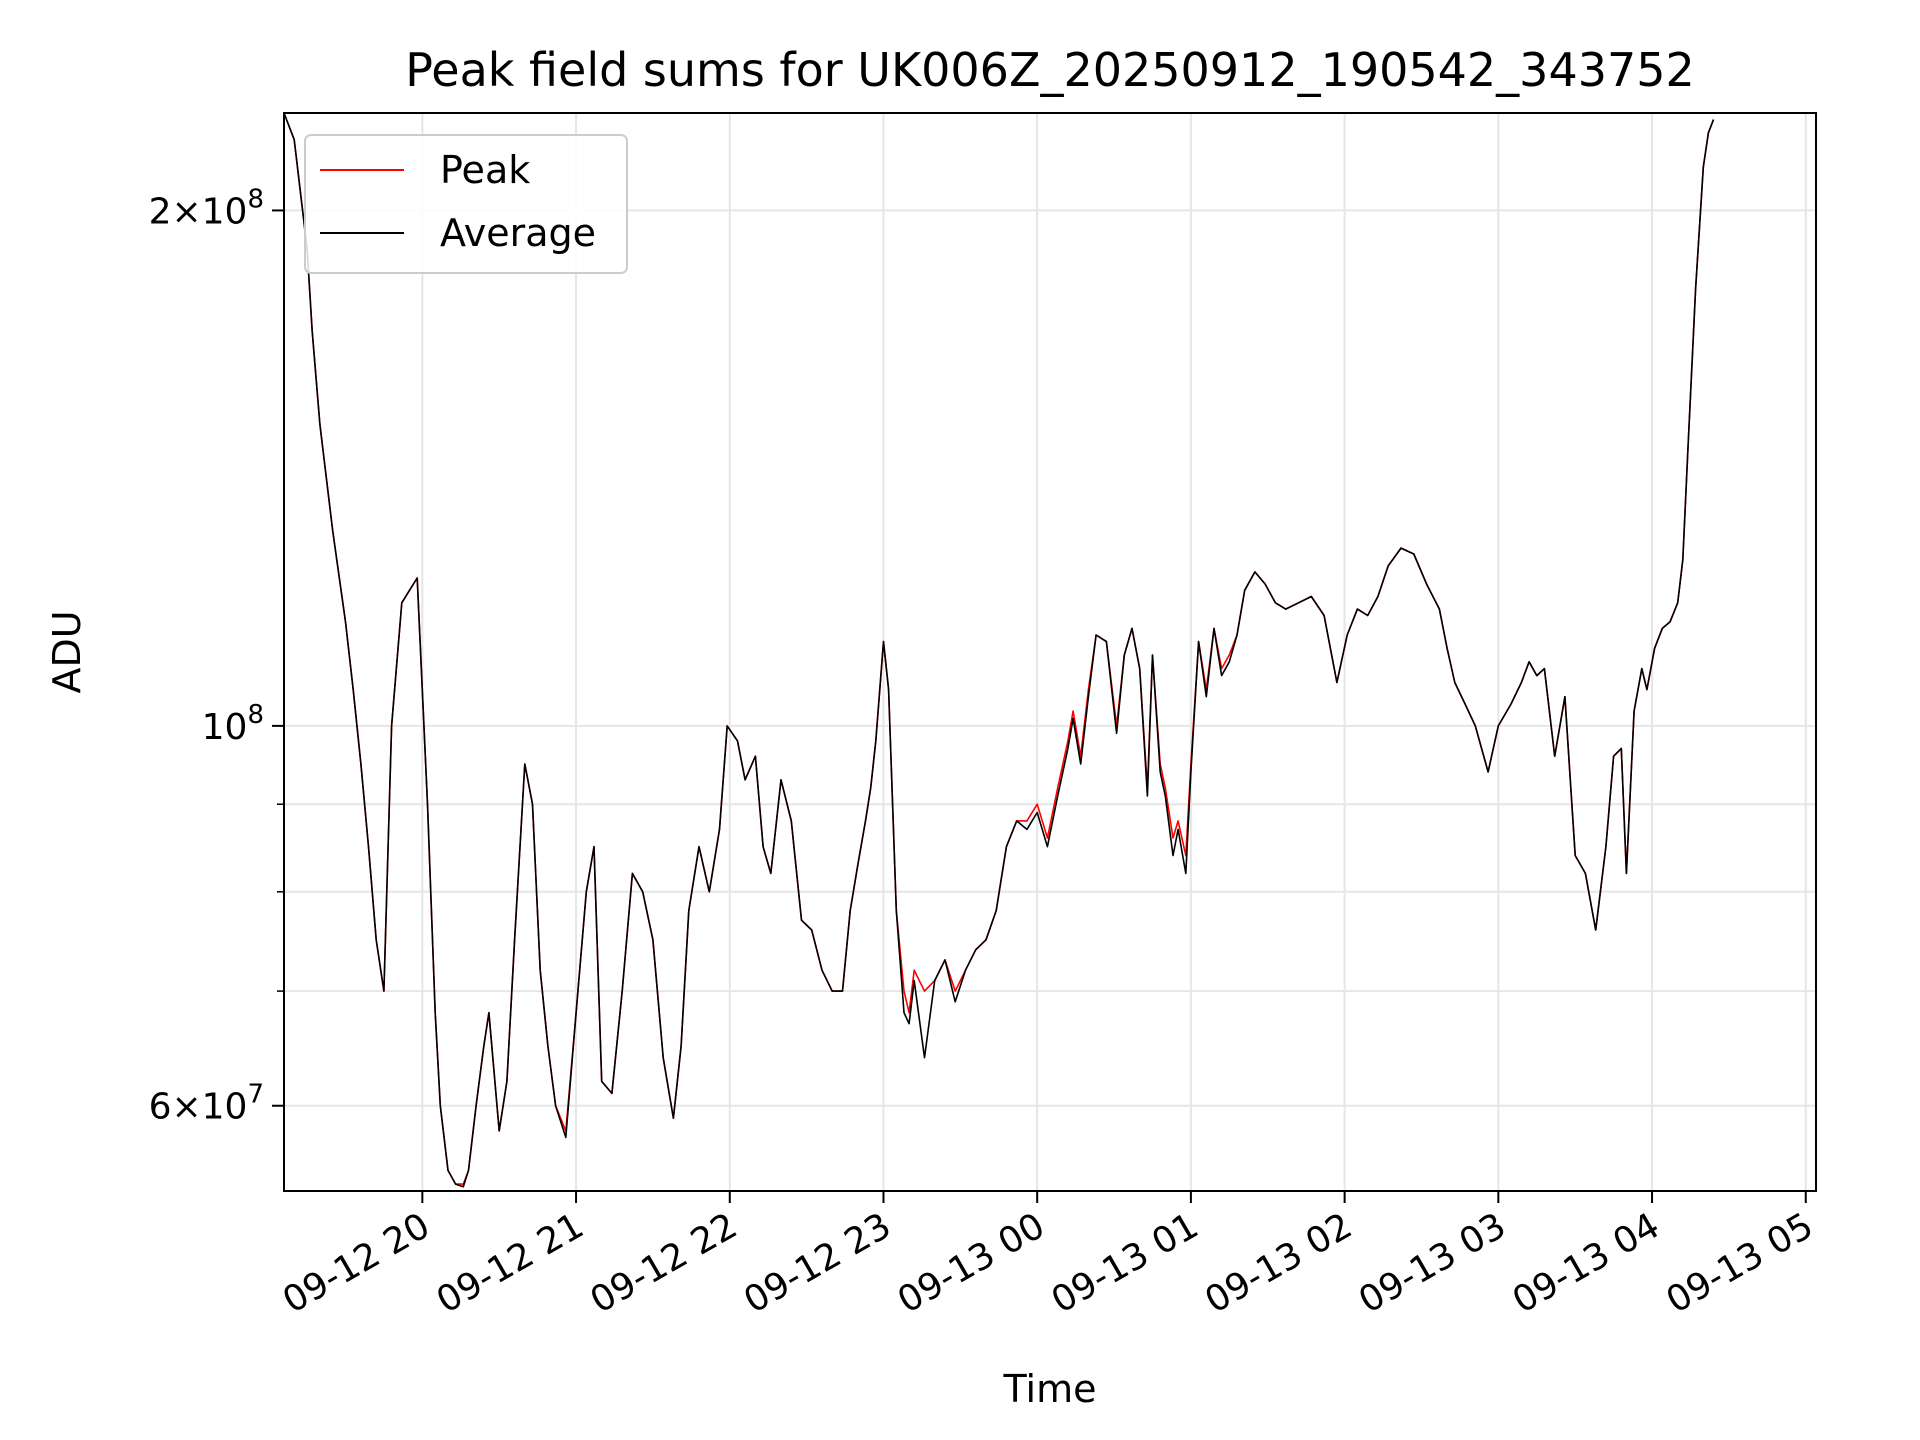  What do you see at coordinates (255, 1095) in the screenshot?
I see `y-tick-label-exponent: 7` at bounding box center [255, 1095].